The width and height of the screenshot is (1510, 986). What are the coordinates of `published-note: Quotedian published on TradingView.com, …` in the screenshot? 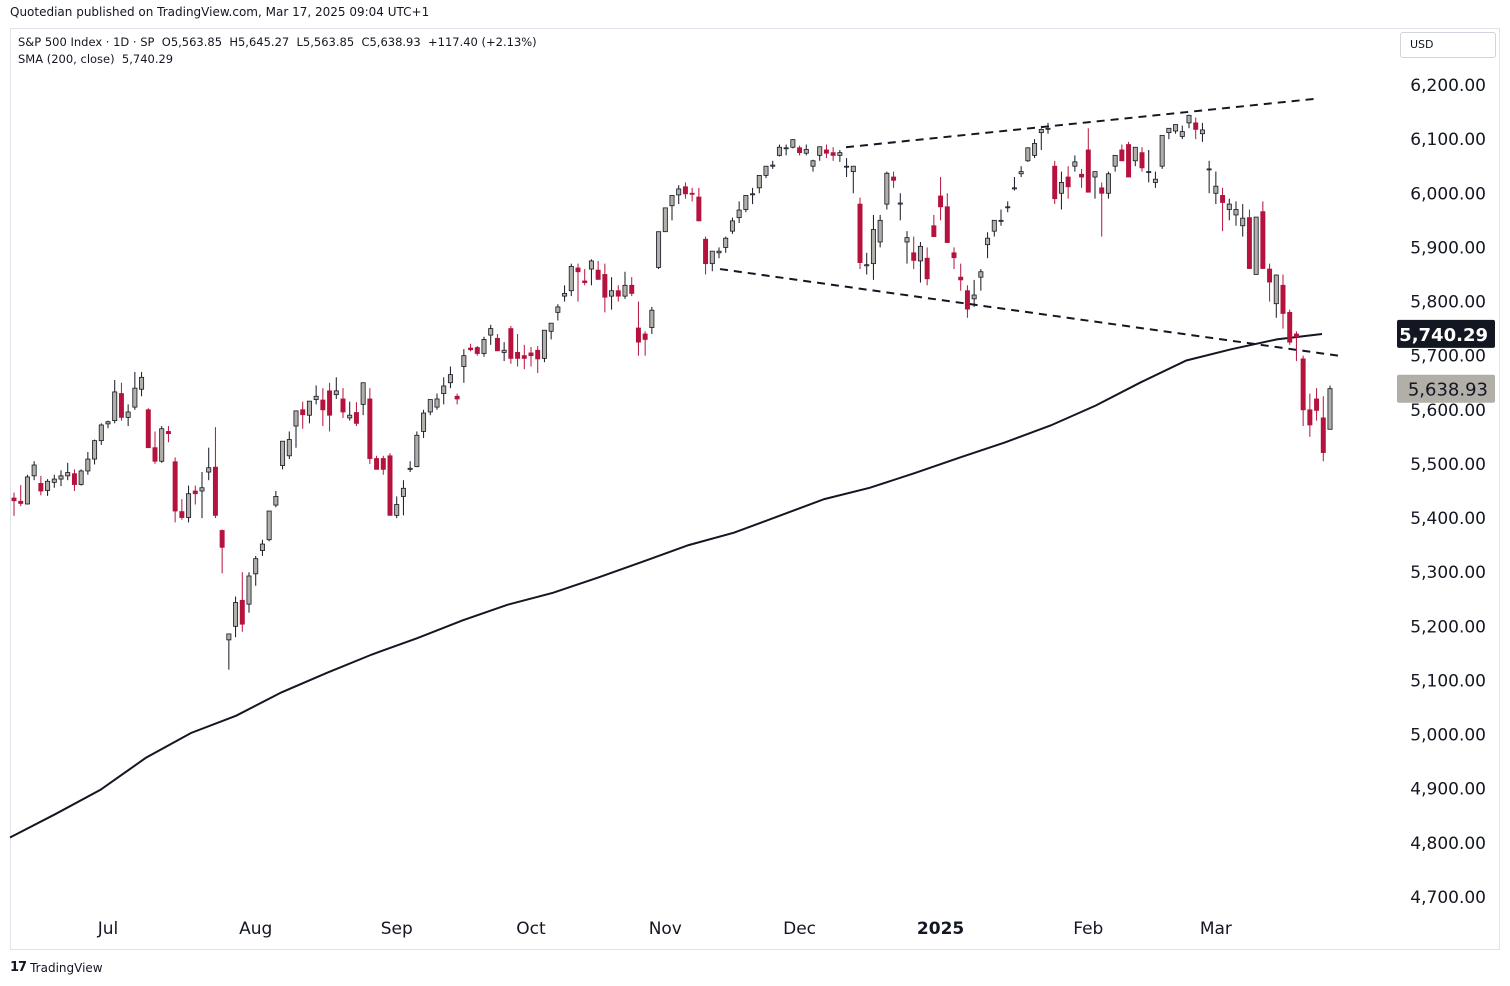 It's located at (220, 12).